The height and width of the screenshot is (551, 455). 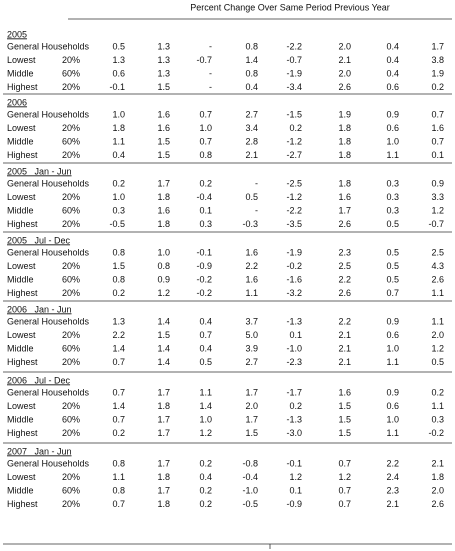 I want to click on cell-value: -3.0, so click(x=294, y=433).